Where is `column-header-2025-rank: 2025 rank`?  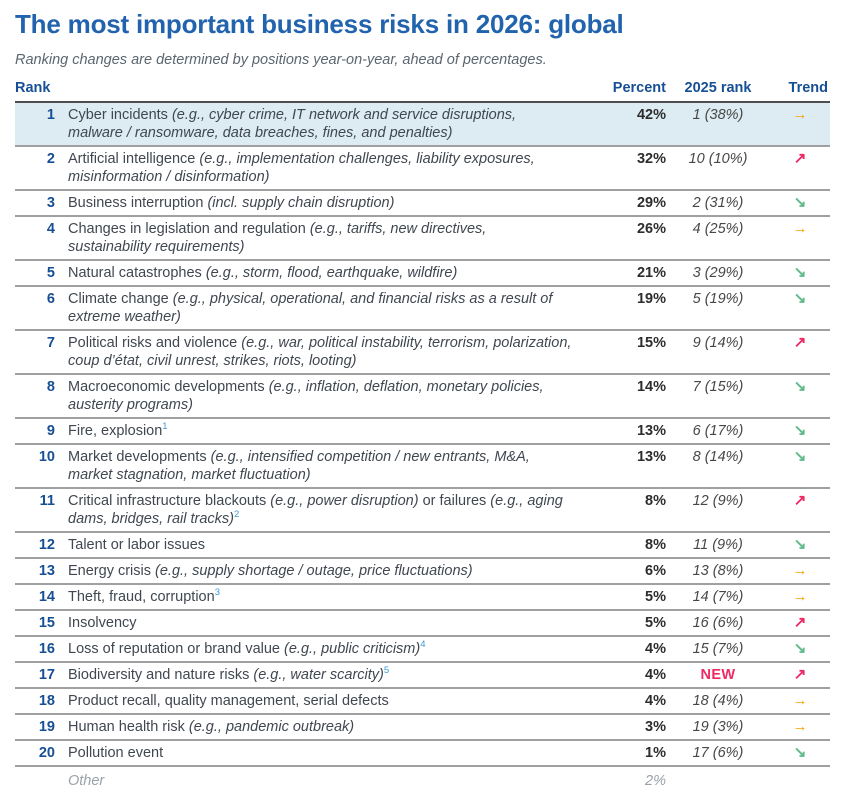 column-header-2025-rank: 2025 rank is located at coordinates (718, 91).